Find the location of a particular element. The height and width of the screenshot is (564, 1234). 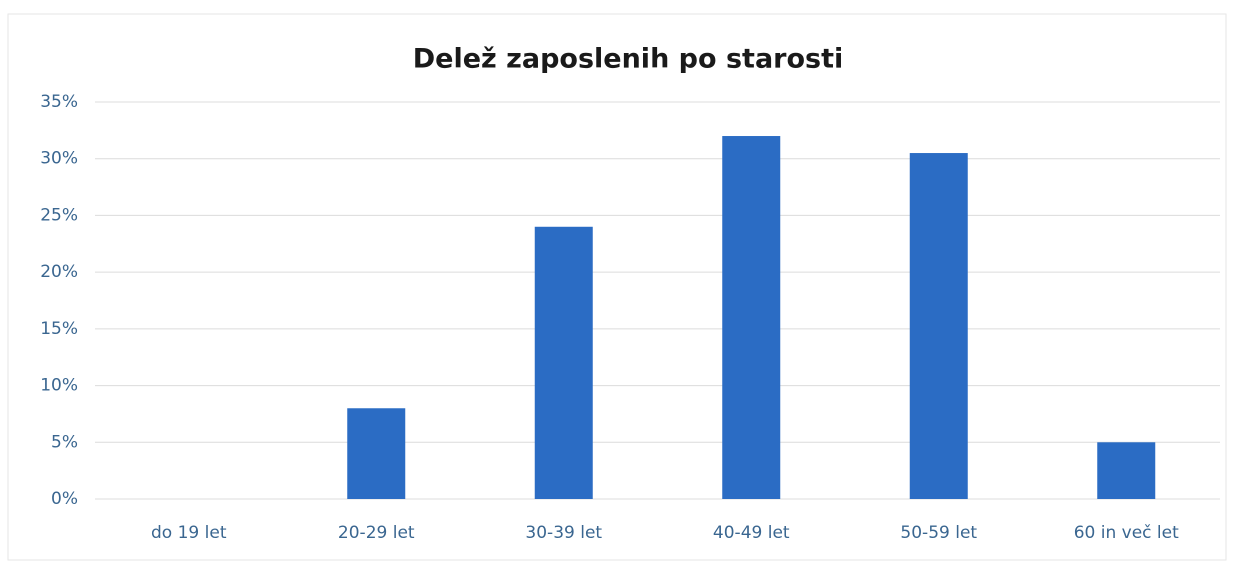

y-tick-label: 25% is located at coordinates (59, 215).